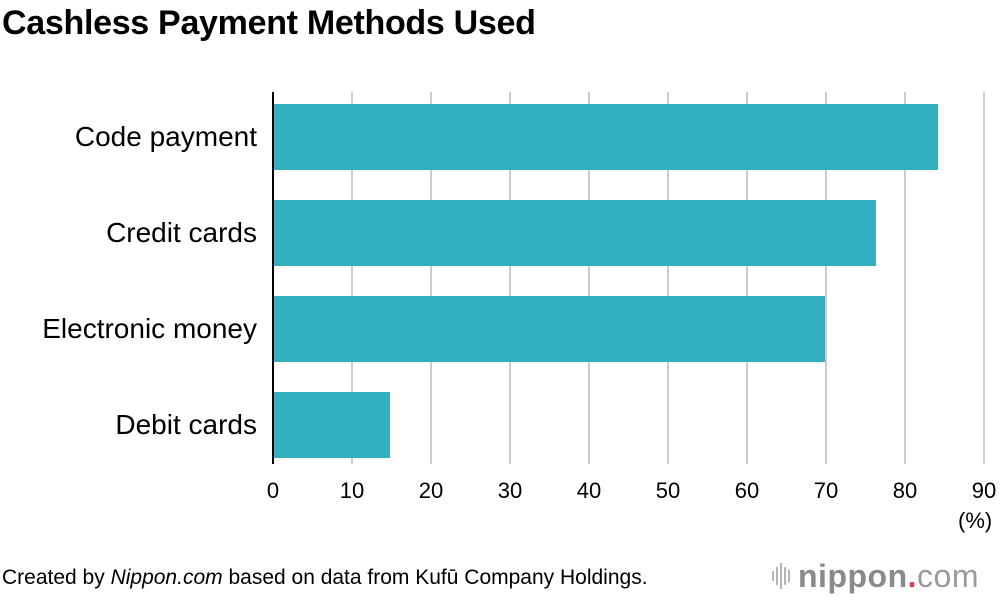 This screenshot has width=1000, height=600. What do you see at coordinates (273, 278) in the screenshot?
I see `y-axis-line` at bounding box center [273, 278].